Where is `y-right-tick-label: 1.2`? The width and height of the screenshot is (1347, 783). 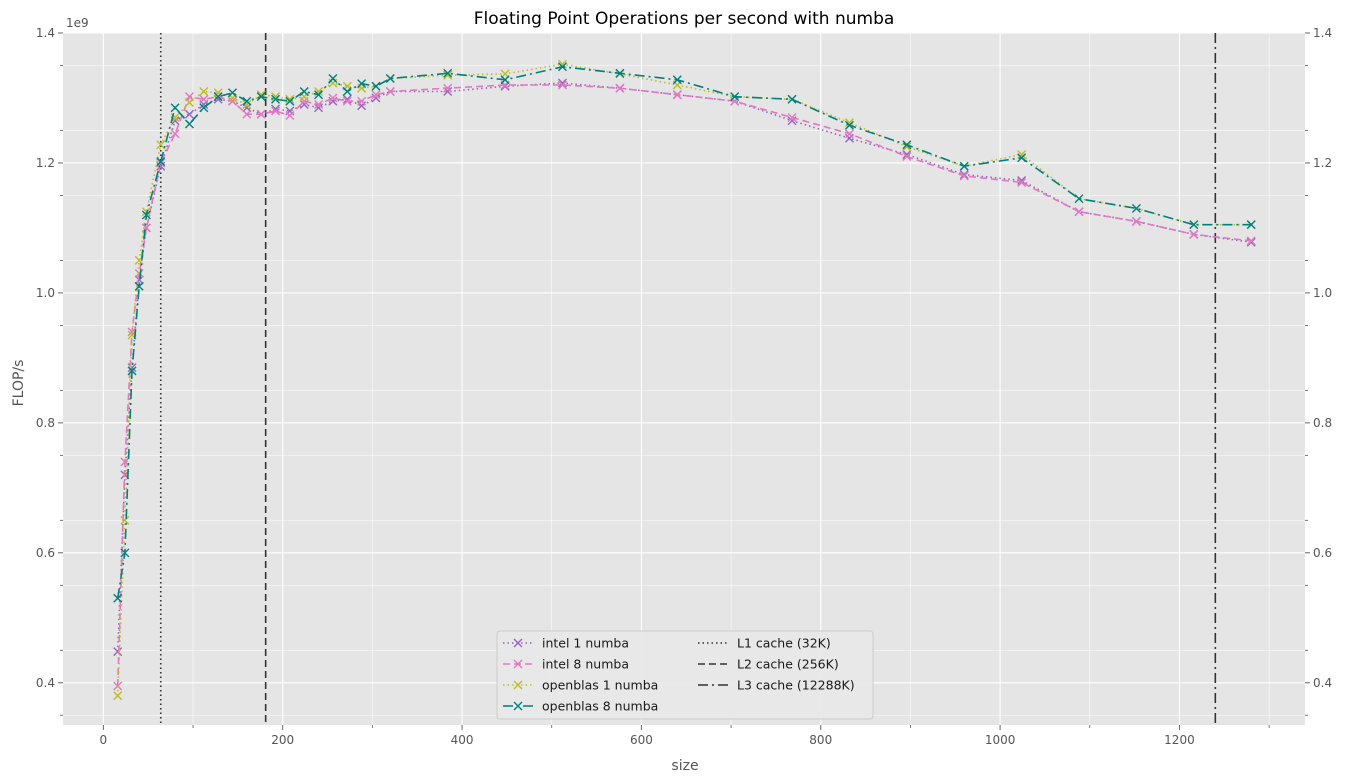
y-right-tick-label: 1.2 is located at coordinates (1322, 163).